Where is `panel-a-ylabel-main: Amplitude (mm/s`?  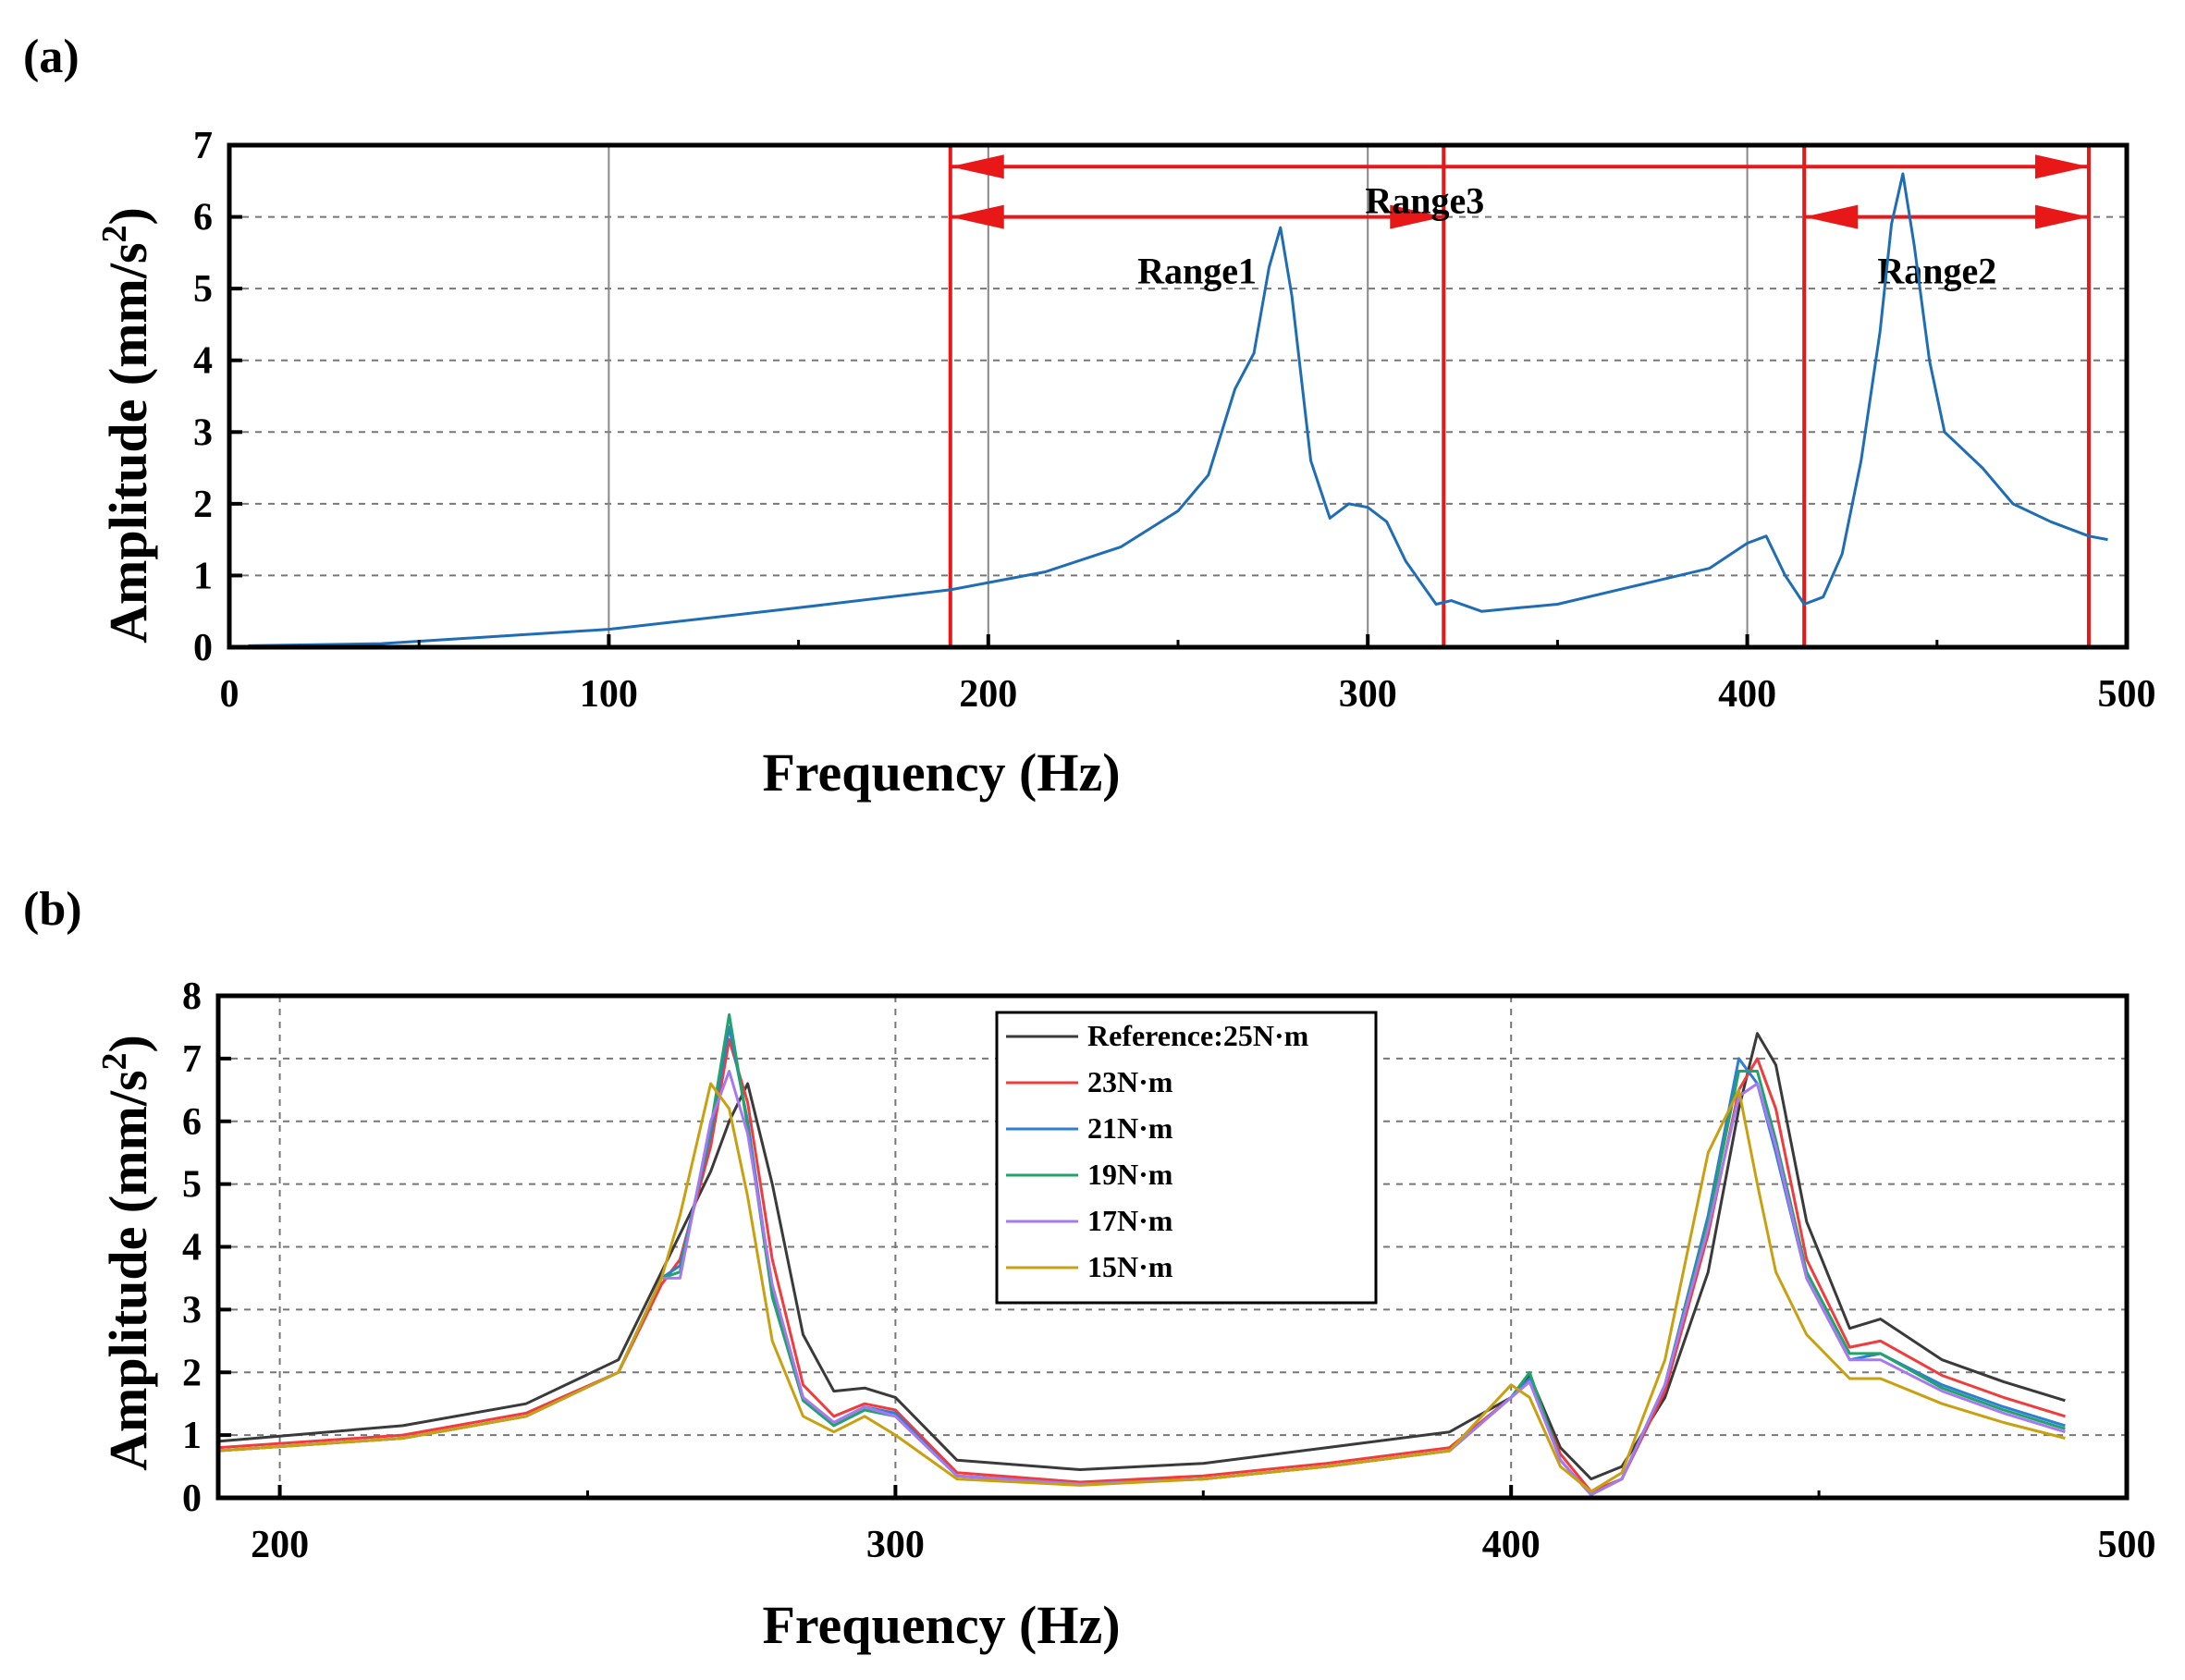 panel-a-ylabel-main: Amplitude (mm/s is located at coordinates (128, 442).